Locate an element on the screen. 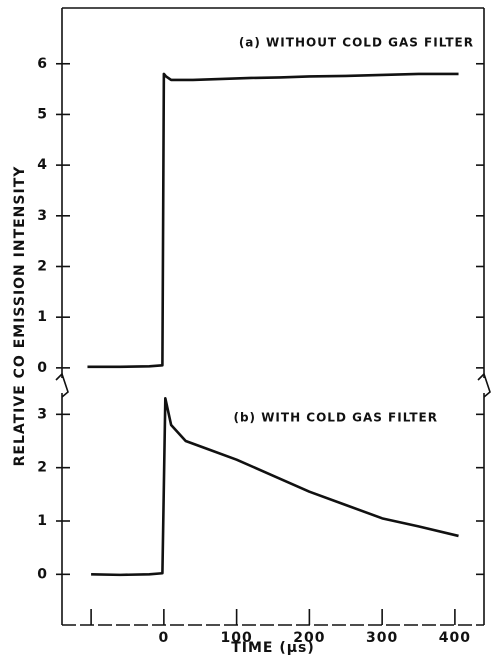  x-tick-label: 200 is located at coordinates (309, 638).